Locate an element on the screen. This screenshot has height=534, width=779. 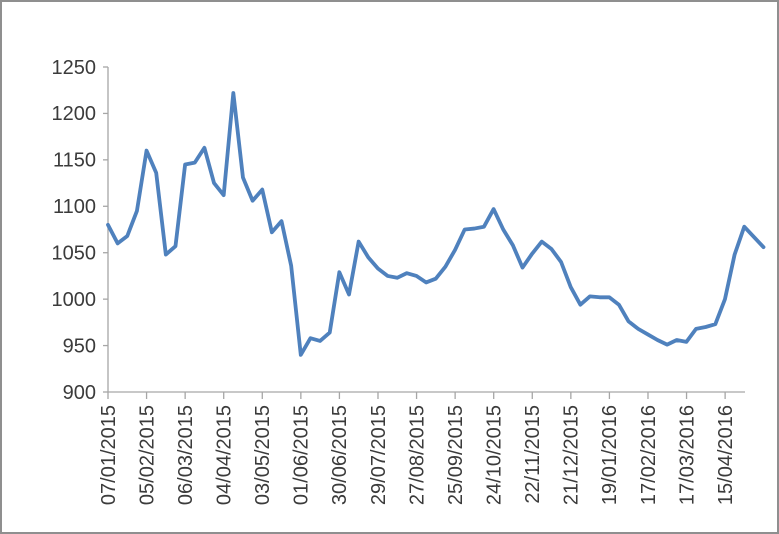
y-axis-label: 1000 is located at coordinates (74, 300).